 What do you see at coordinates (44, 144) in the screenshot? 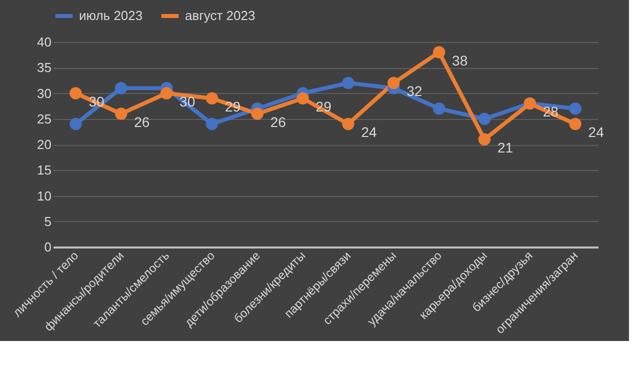
I see `y-tick-label: 20` at bounding box center [44, 144].